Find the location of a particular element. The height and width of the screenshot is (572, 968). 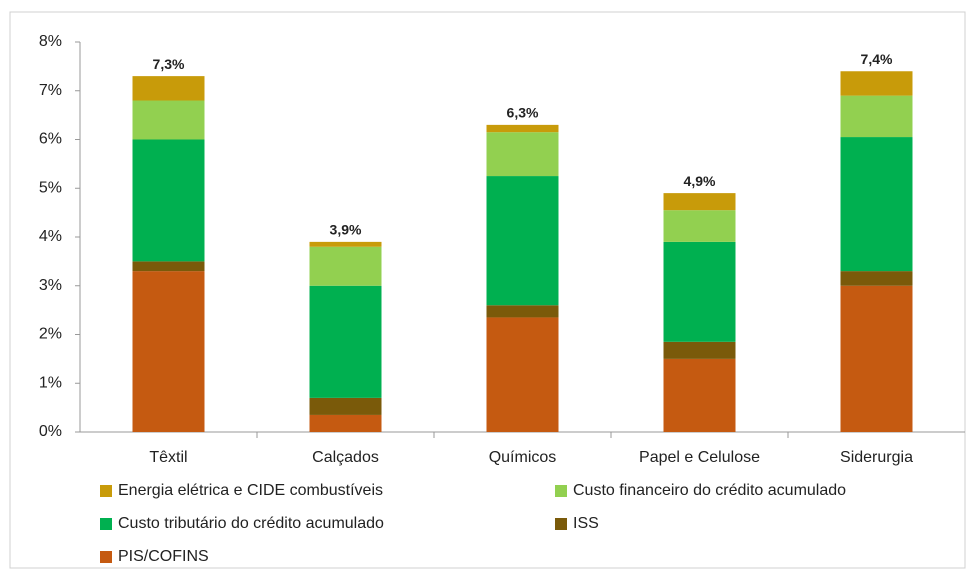

y-tick-label: 0% is located at coordinates (50, 431).